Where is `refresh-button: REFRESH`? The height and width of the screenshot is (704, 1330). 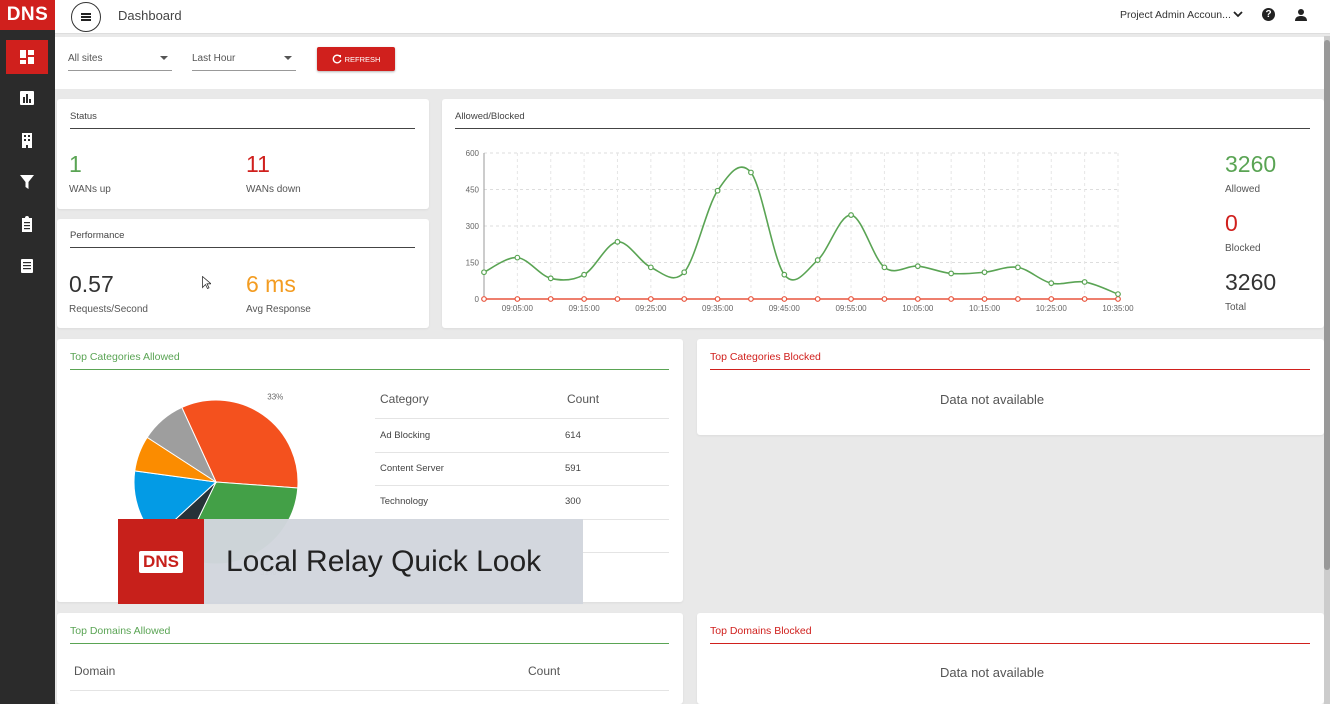
refresh-button: REFRESH is located at coordinates (356, 59).